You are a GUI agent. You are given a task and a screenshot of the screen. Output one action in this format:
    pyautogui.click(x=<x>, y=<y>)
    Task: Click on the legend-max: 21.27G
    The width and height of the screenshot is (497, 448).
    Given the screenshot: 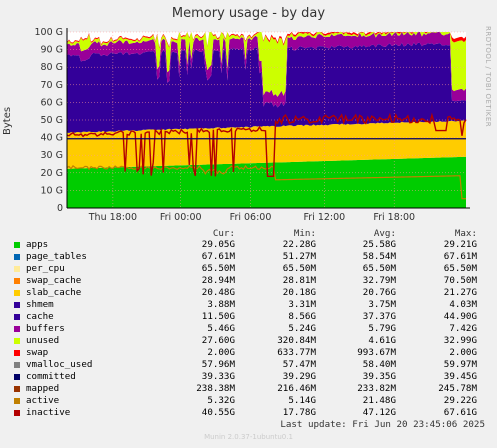 What is the action you would take?
    pyautogui.click(x=460, y=292)
    